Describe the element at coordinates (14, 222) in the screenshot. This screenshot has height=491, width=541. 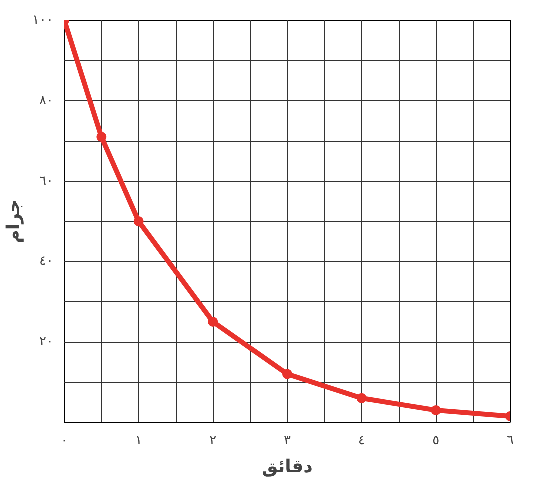
I see `y-axis-title: جرام` at that location.